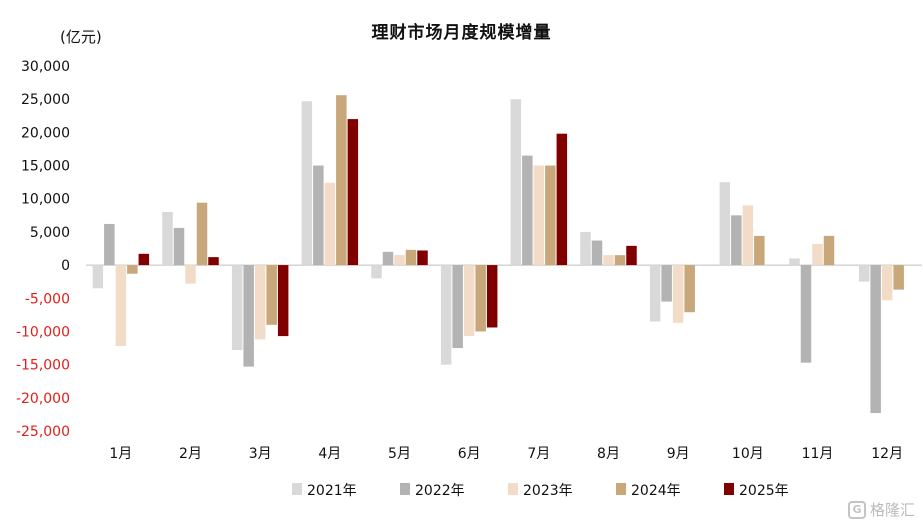 Image resolution: width=923 pixels, height=526 pixels. What do you see at coordinates (818, 454) in the screenshot?
I see `x-tick-label: 11月` at bounding box center [818, 454].